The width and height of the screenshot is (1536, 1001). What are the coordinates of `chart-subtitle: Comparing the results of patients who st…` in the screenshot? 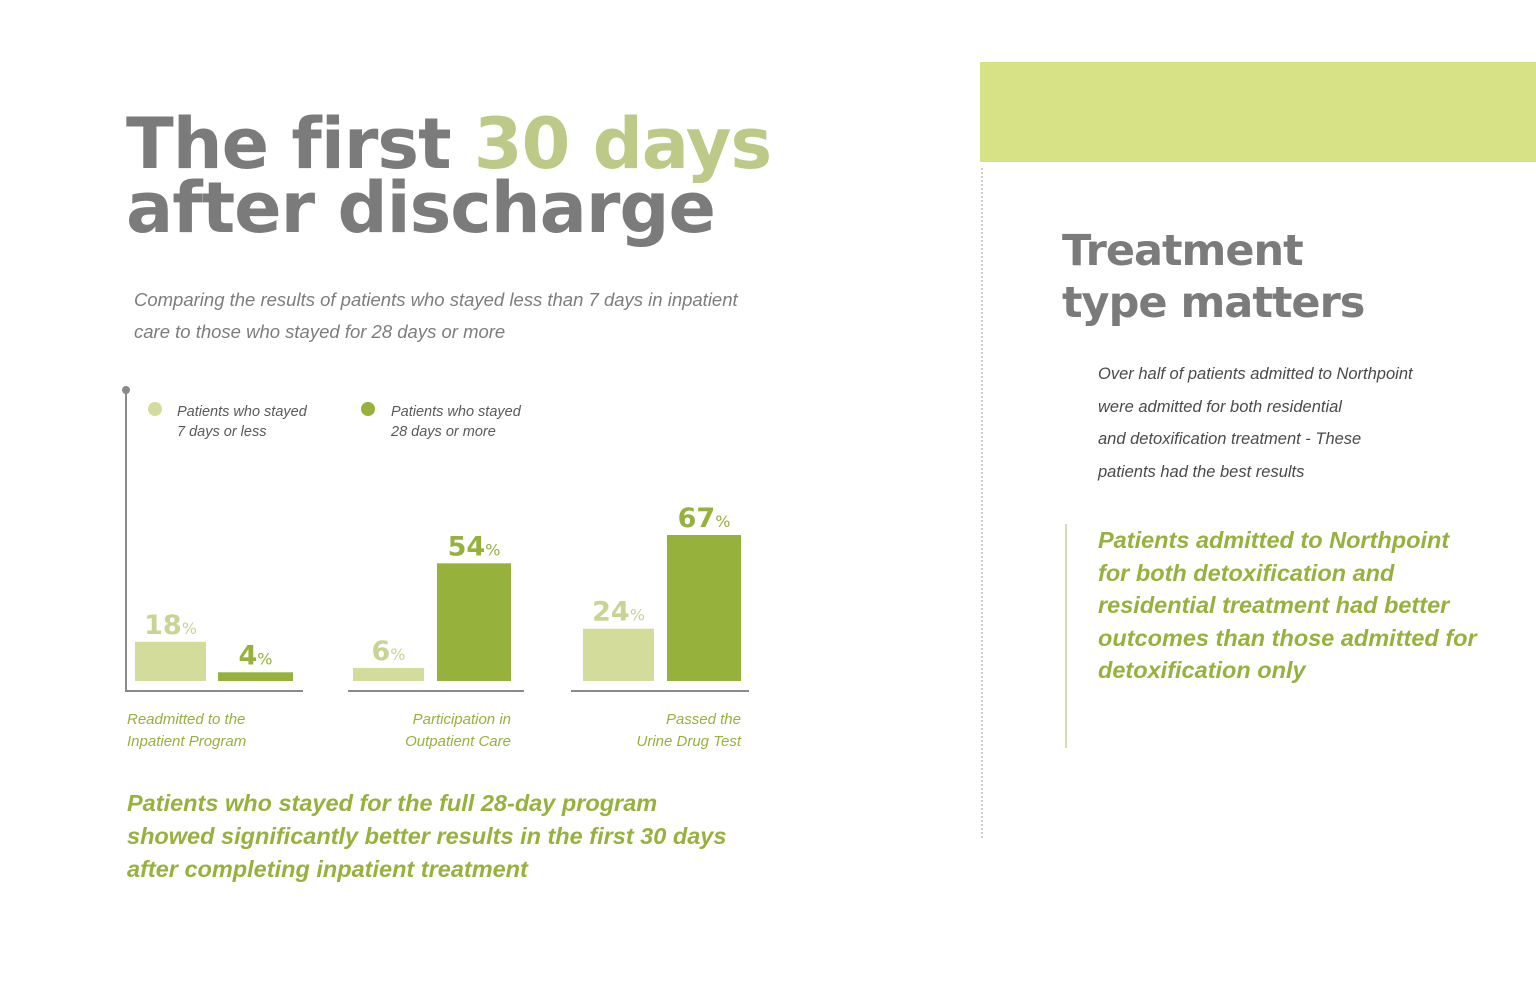 It's located at (436, 315).